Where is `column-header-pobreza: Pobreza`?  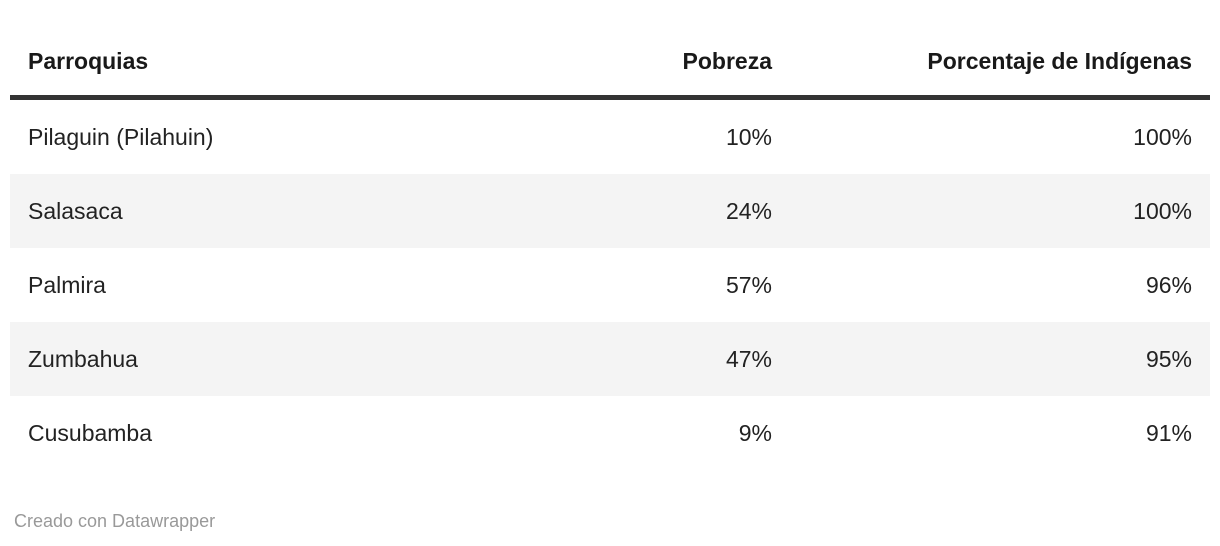 column-header-pobreza: Pobreza is located at coordinates (670, 68).